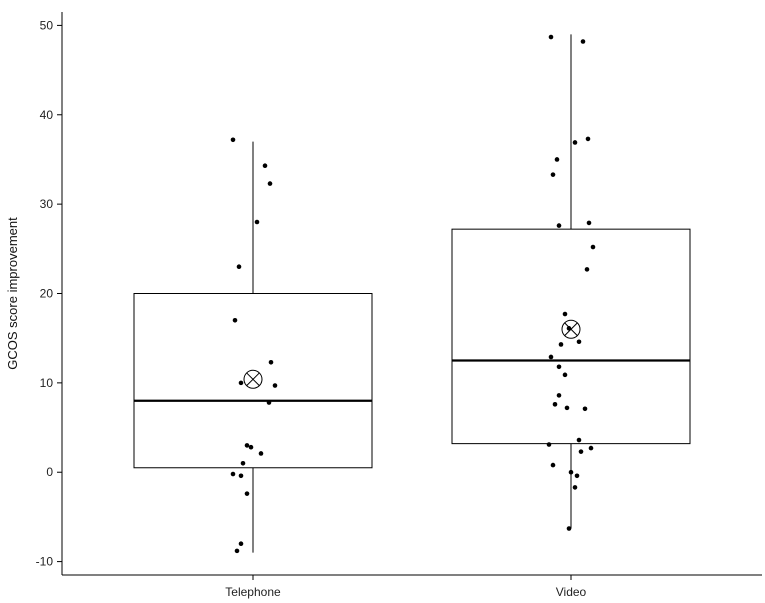 The height and width of the screenshot is (603, 765). What do you see at coordinates (253, 592) in the screenshot?
I see `x-tick-label: Telephone` at bounding box center [253, 592].